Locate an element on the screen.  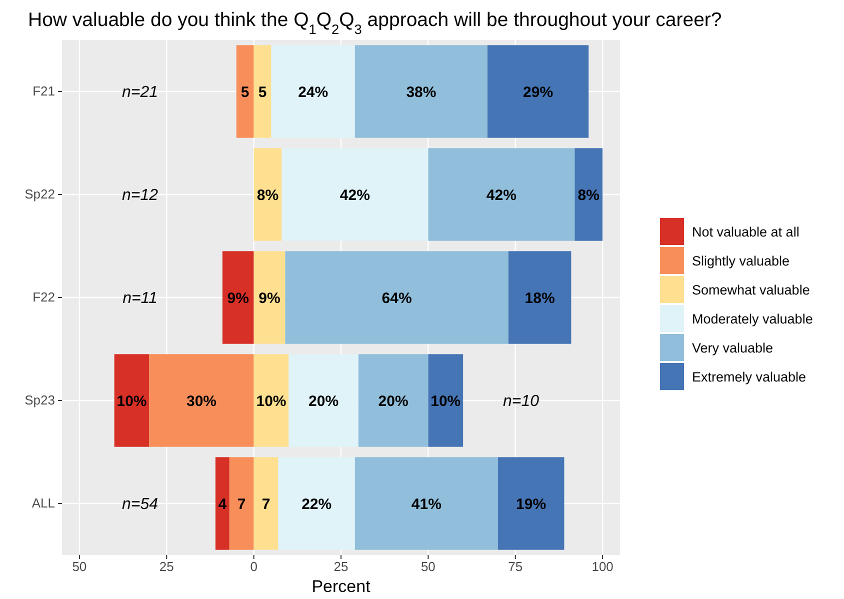
data-label: 41% is located at coordinates (426, 504).